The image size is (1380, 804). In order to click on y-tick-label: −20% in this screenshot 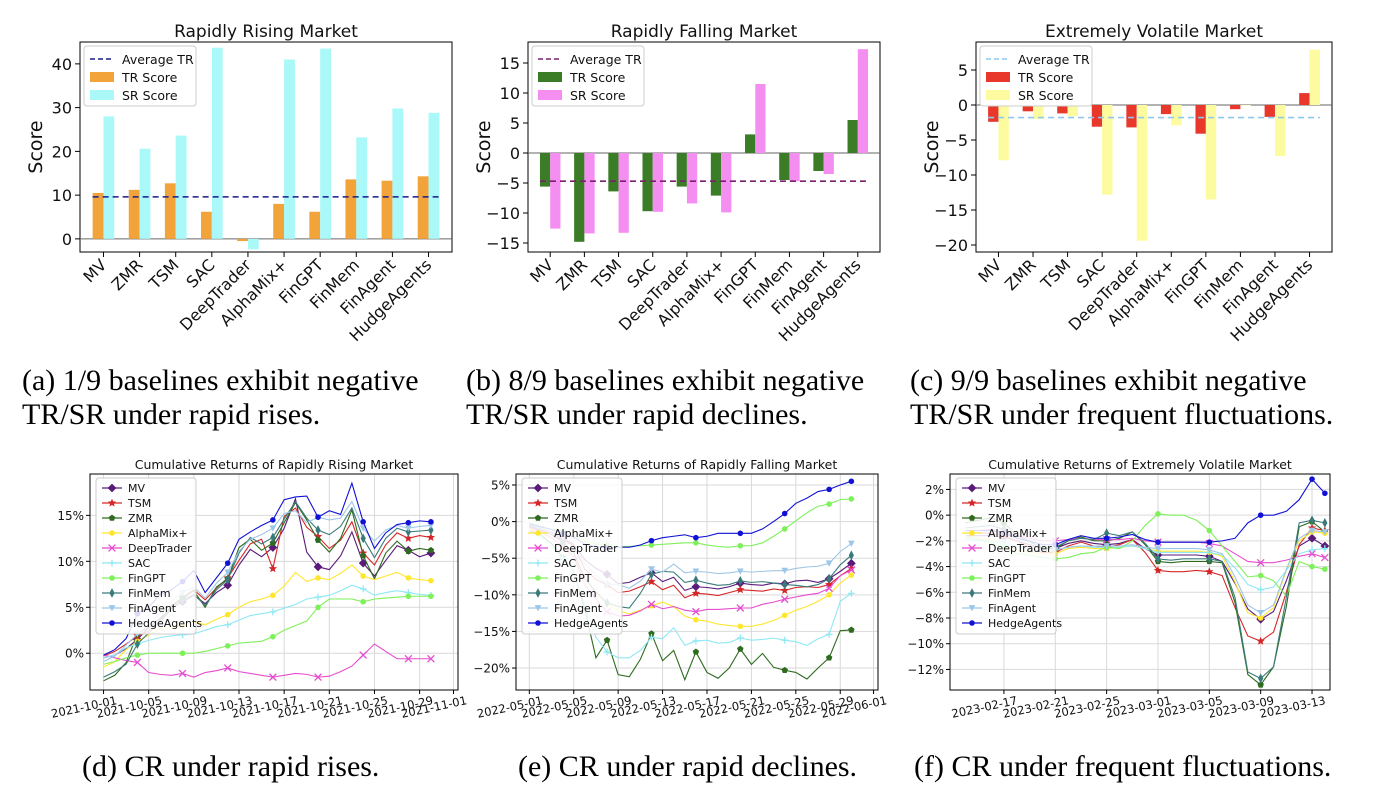, I will do `click(491, 669)`.